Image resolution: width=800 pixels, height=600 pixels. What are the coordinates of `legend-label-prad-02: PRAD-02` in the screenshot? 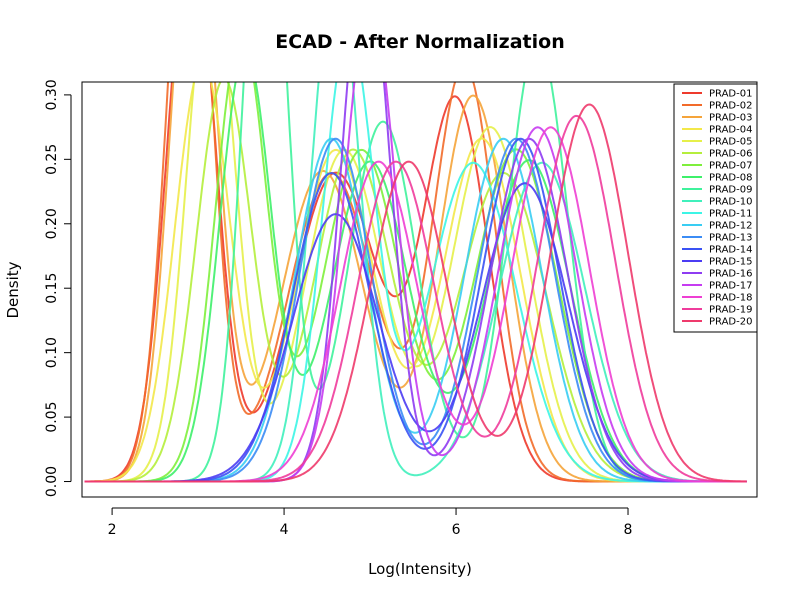 It's located at (730, 106).